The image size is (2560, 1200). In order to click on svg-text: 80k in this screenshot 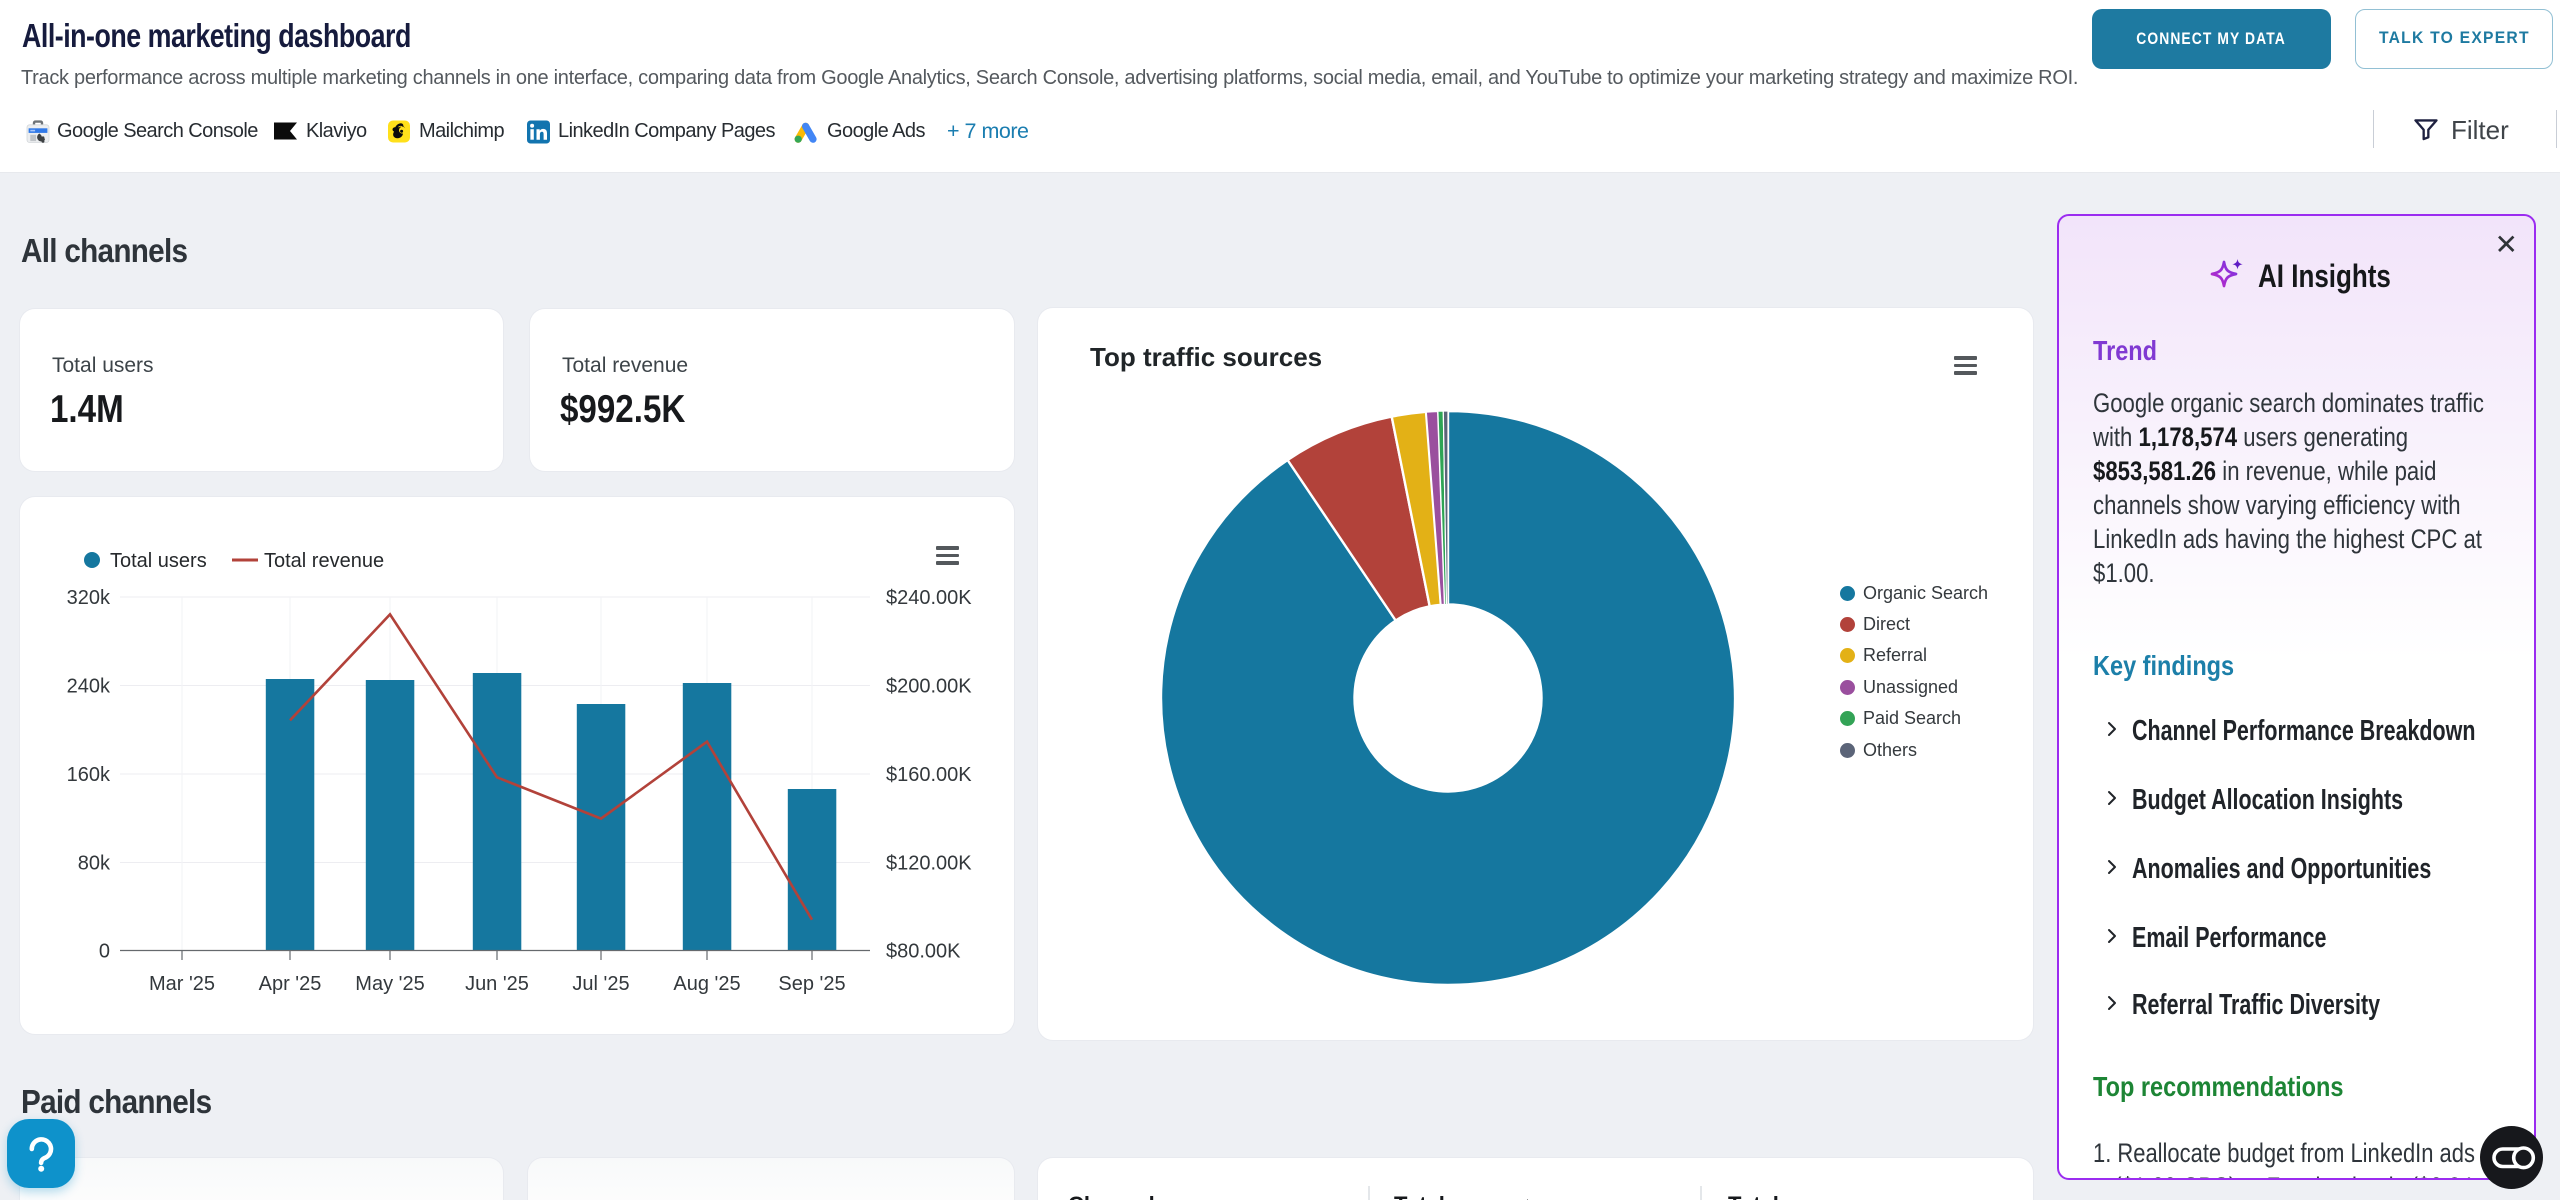, I will do `click(94, 864)`.